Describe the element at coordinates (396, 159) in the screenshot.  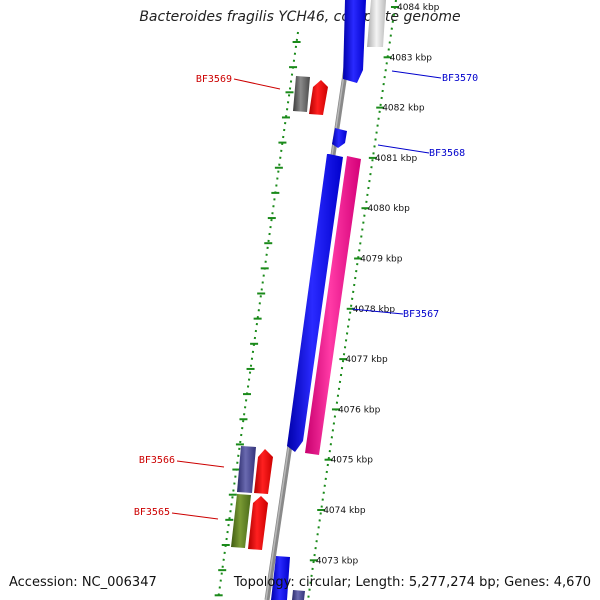
I see `kbp-label: 4081 kbp` at that location.